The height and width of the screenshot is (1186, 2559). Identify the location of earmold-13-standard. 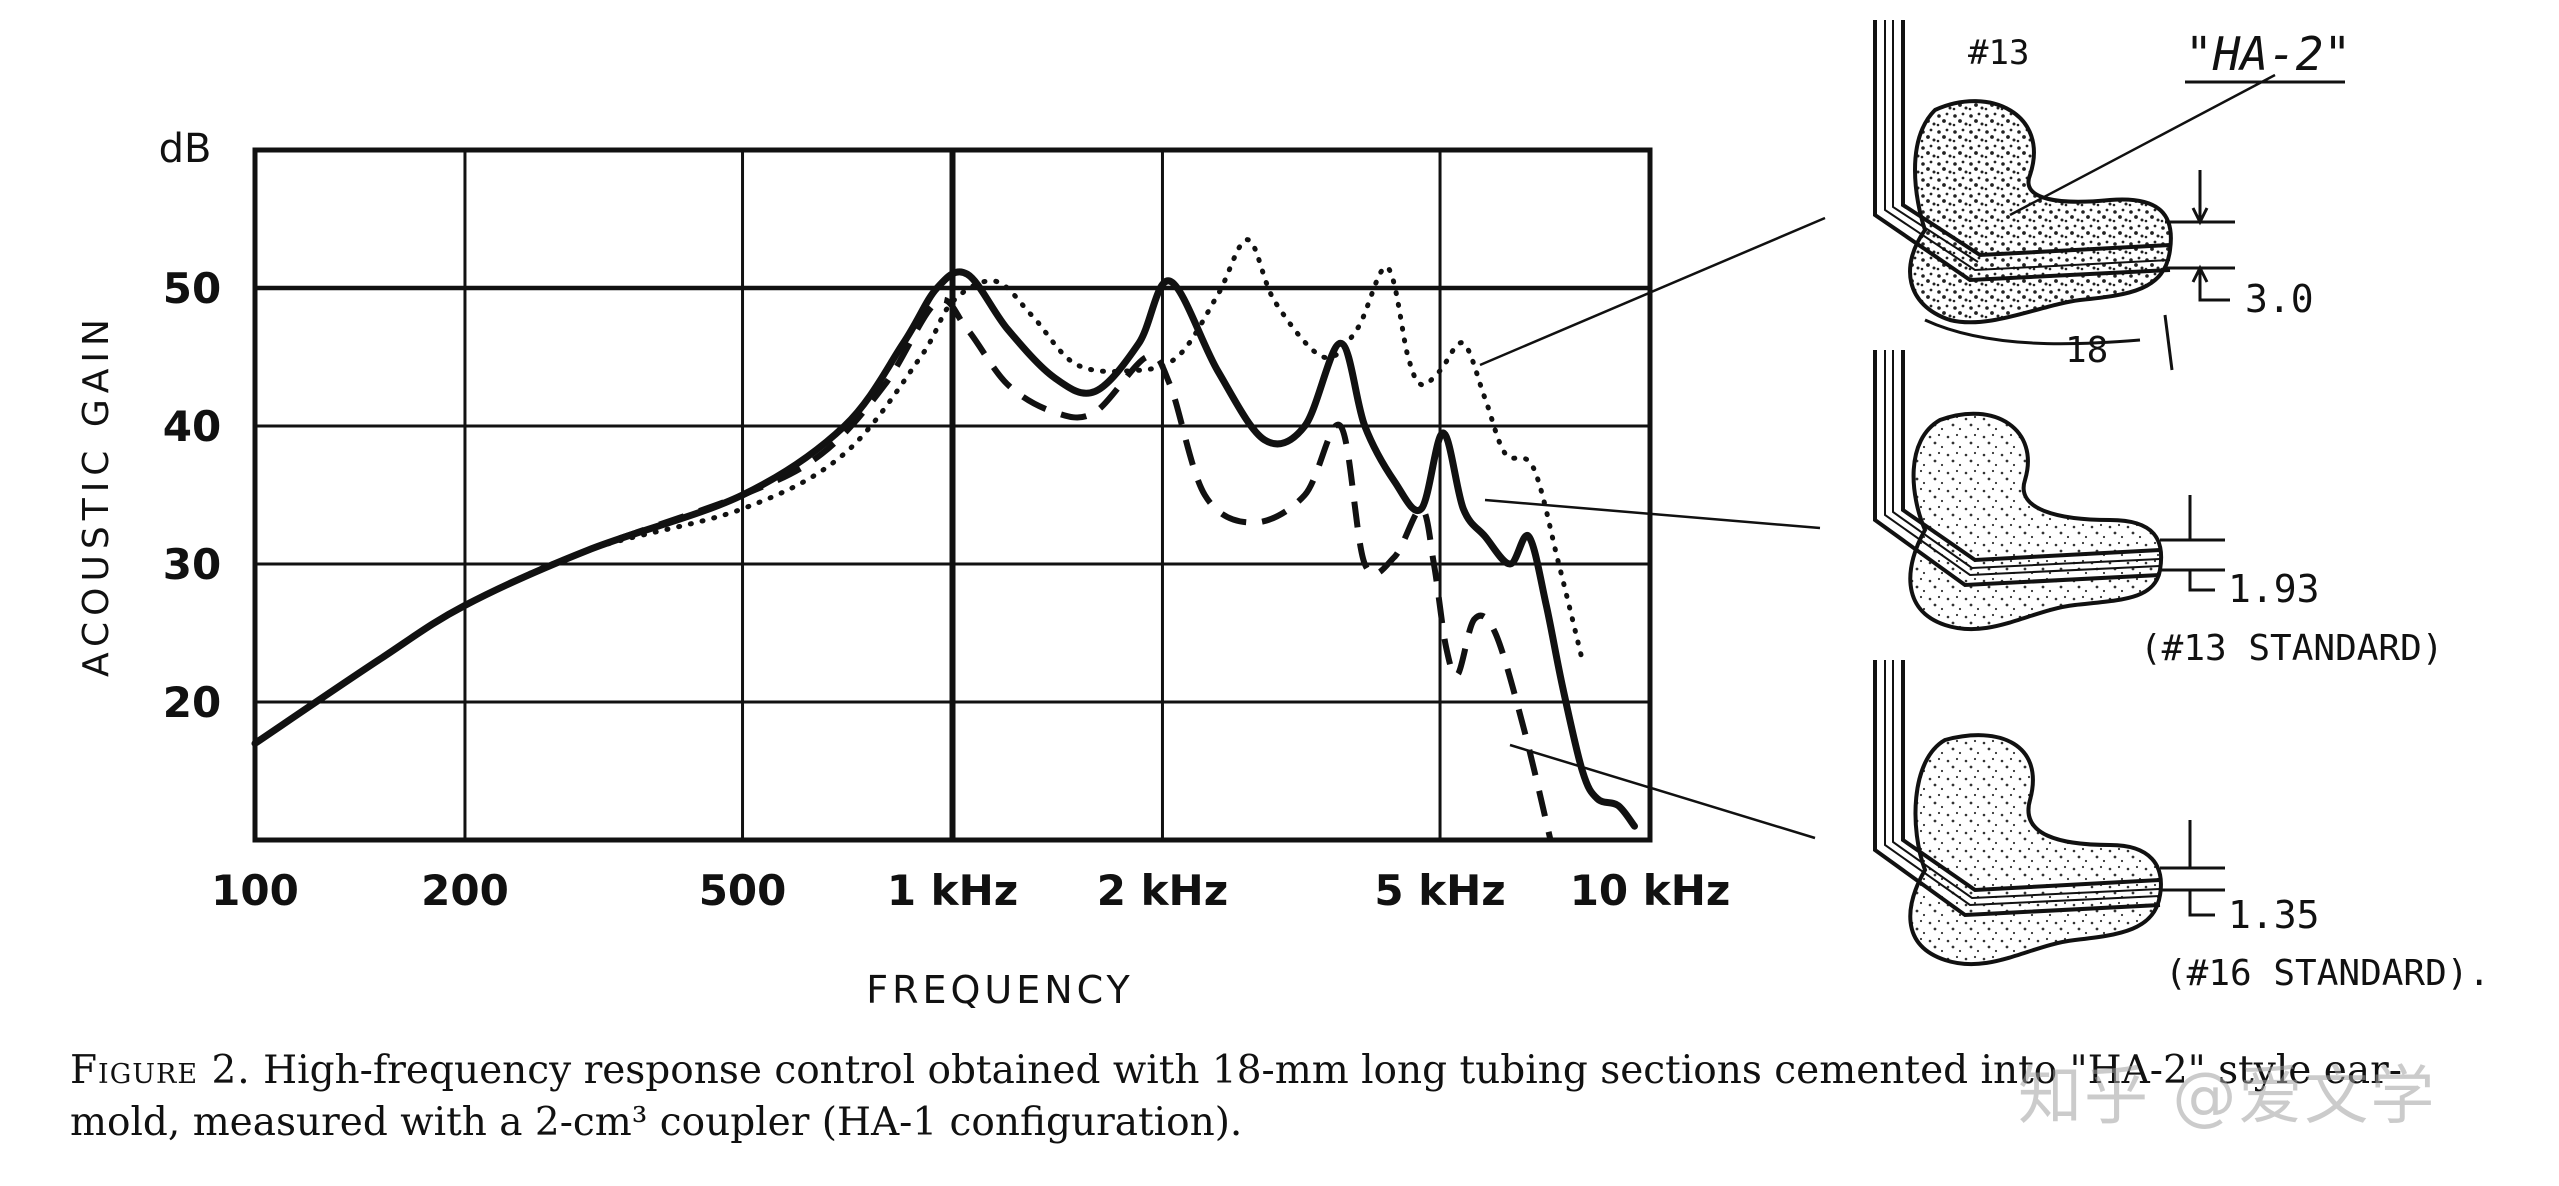
(2018, 491).